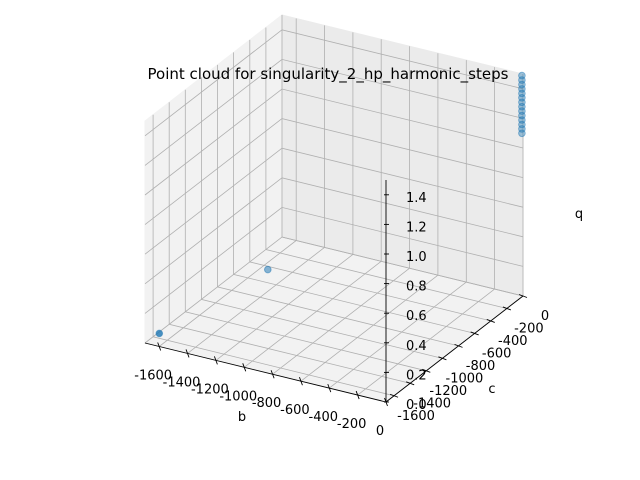 The width and height of the screenshot is (640, 480). Describe the element at coordinates (465, 378) in the screenshot. I see `y-tick-label: -1000` at that location.